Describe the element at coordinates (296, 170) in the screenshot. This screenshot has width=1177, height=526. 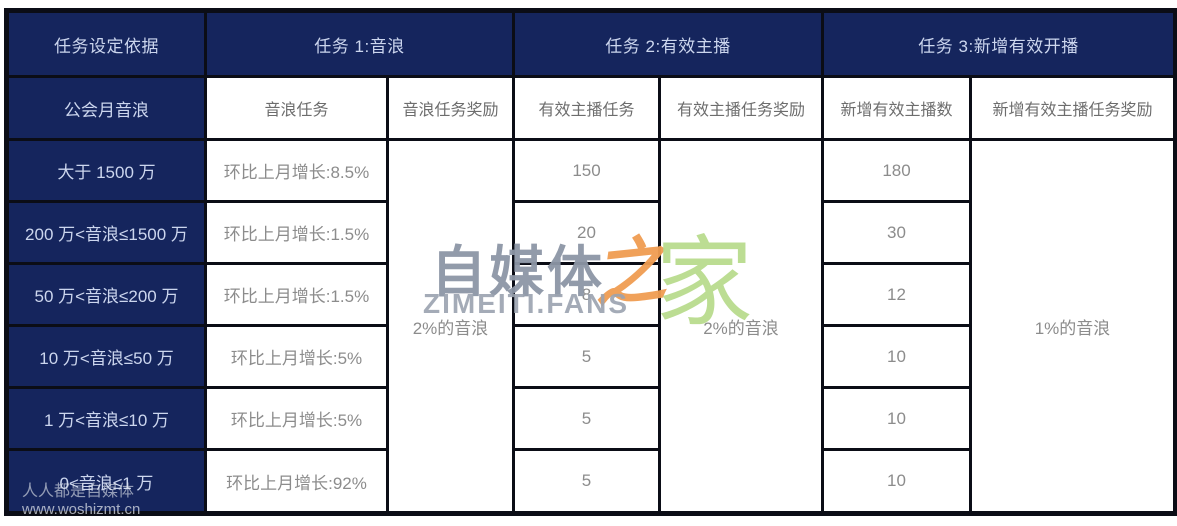
I see `yinlang-task-cell: 环比上月增长:8.5%` at that location.